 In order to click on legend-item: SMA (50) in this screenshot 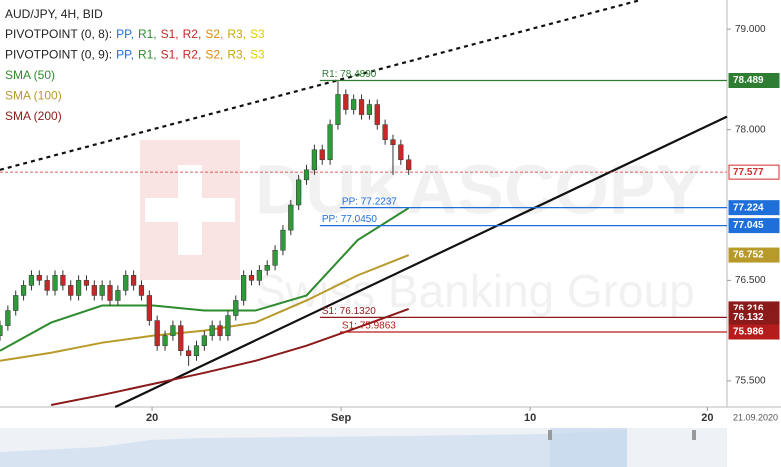, I will do `click(30, 75)`.